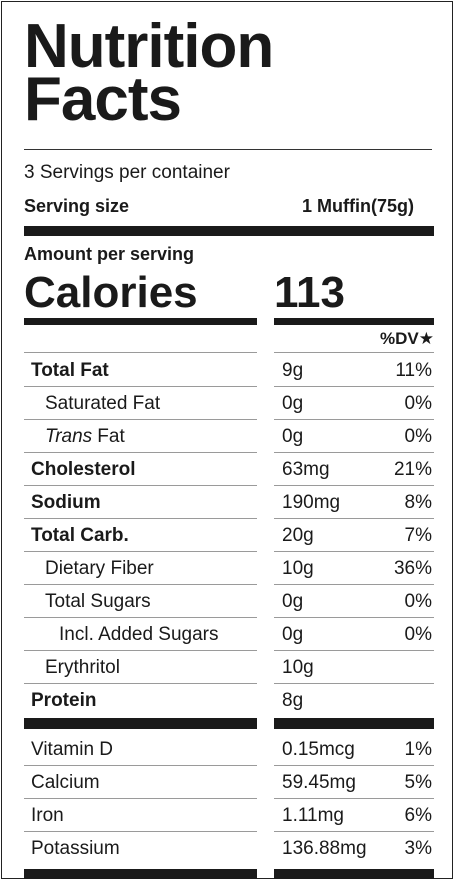 This screenshot has width=454, height=880. What do you see at coordinates (313, 815) in the screenshot?
I see `nutrient-amount: 1.11mg` at bounding box center [313, 815].